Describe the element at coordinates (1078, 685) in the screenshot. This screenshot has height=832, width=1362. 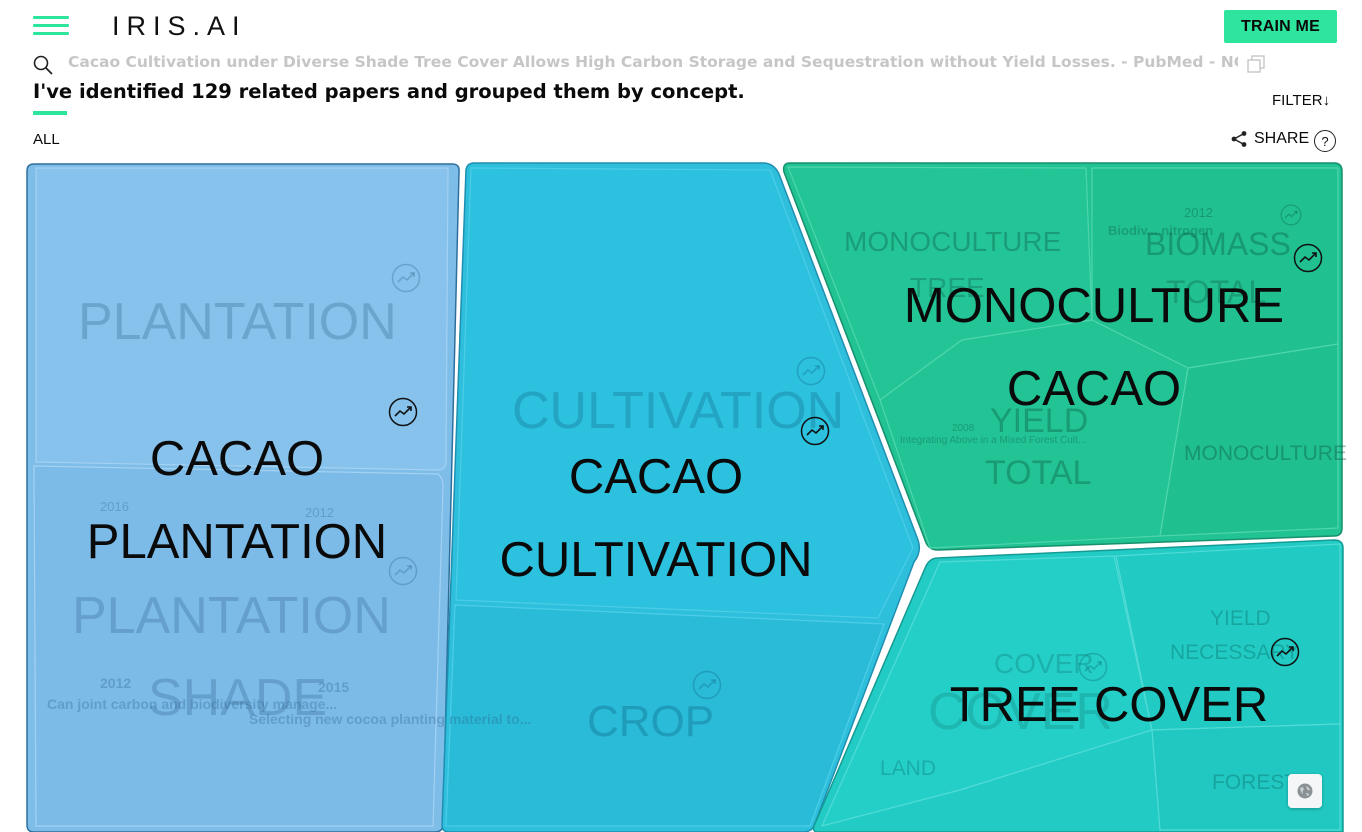
I see `cluster-tree-cover` at that location.